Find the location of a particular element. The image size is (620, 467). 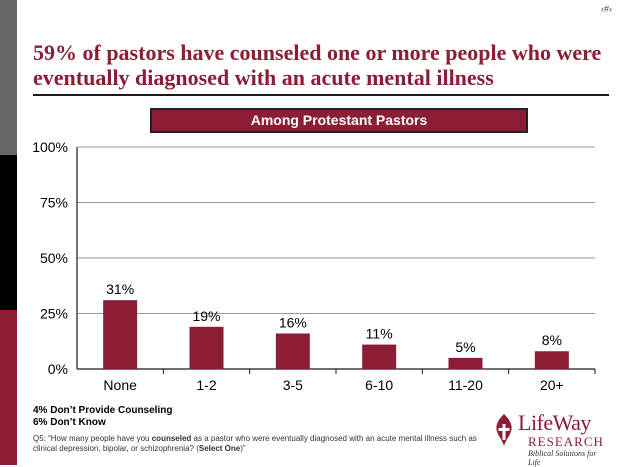

bar-20+ is located at coordinates (551, 360).